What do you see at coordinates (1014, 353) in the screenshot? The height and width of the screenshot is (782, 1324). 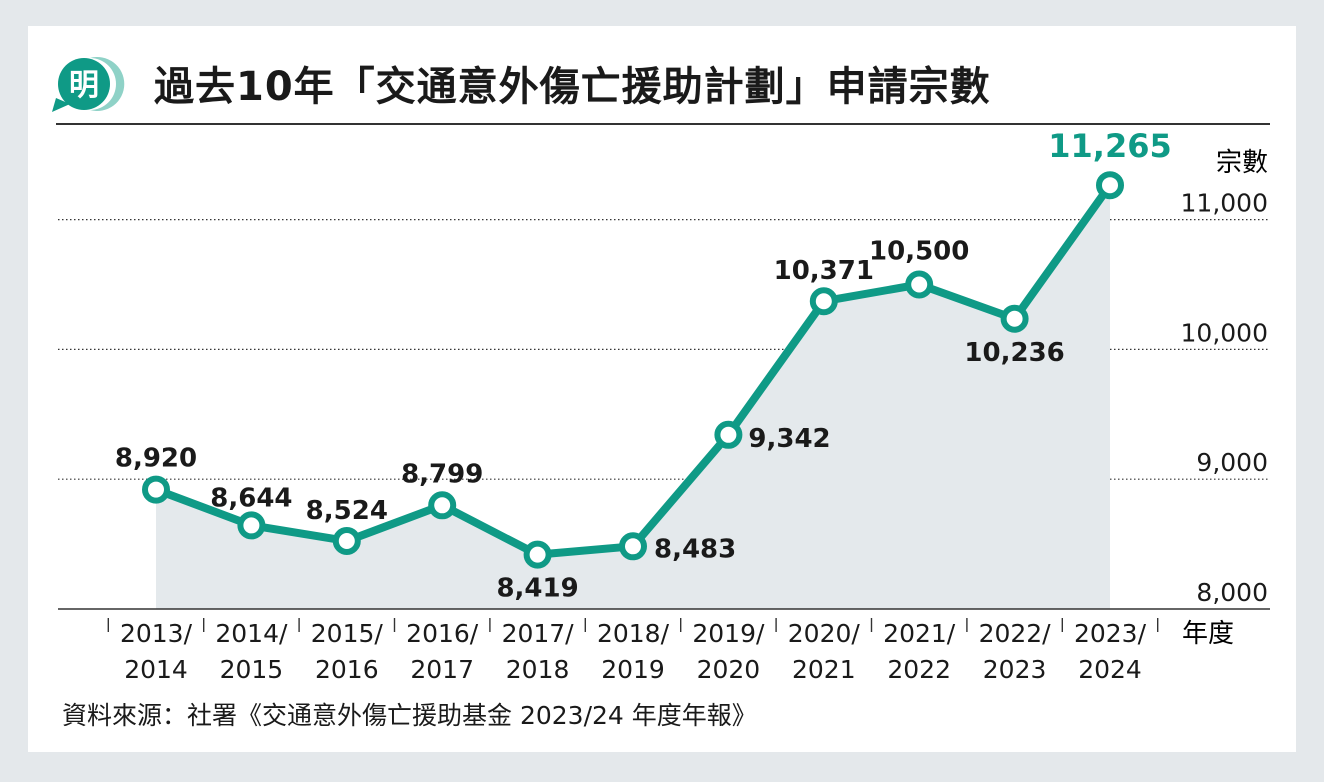 I see `data-label: 10,236` at bounding box center [1014, 353].